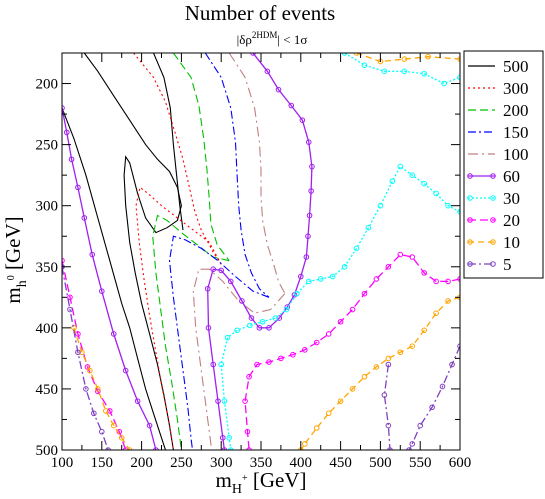 The image size is (545, 499). I want to click on legend: 500 300 200 150 100 60 30 20 10 5, so click(498, 165).